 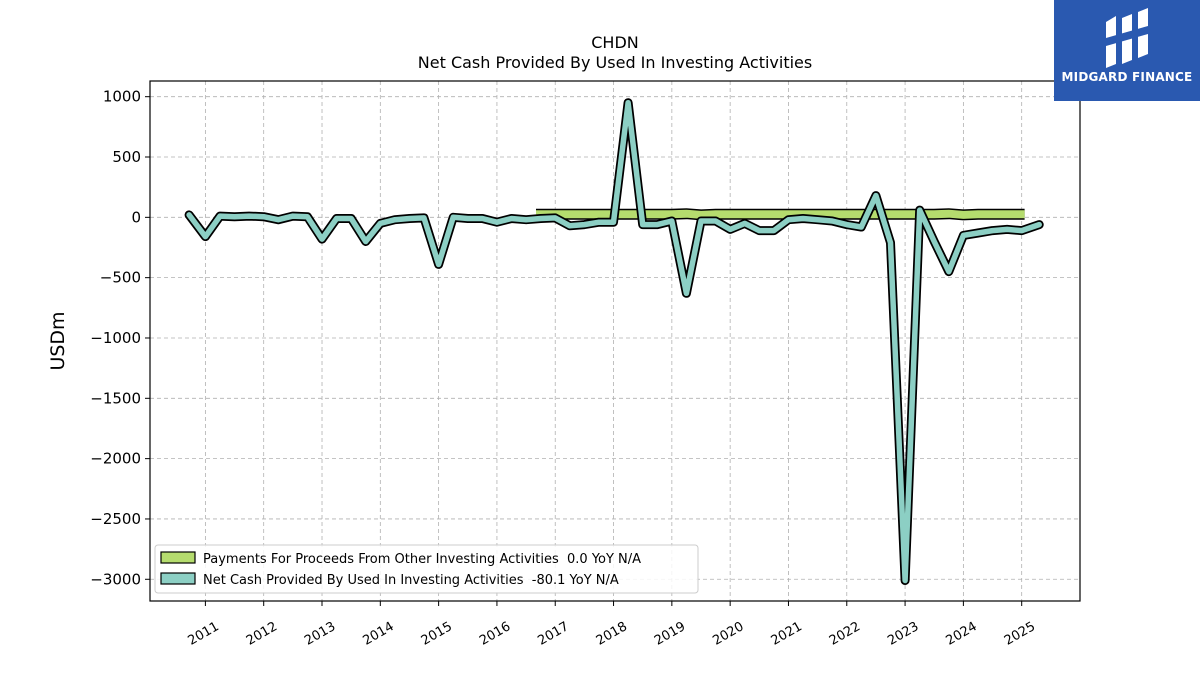 What do you see at coordinates (122, 97) in the screenshot?
I see `y-tick-label: 1000` at bounding box center [122, 97].